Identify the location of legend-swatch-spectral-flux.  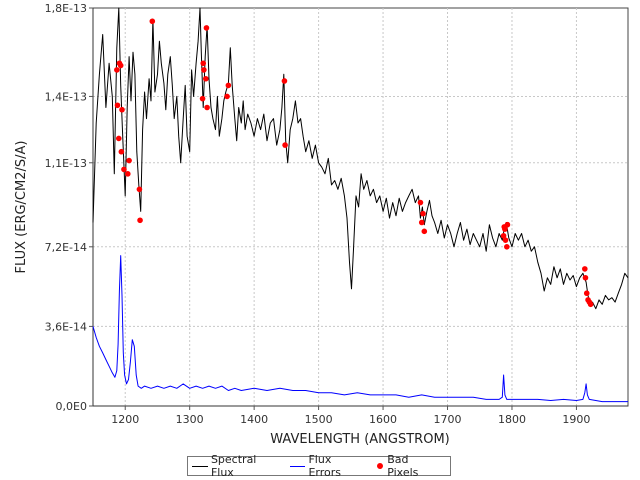
(200, 466).